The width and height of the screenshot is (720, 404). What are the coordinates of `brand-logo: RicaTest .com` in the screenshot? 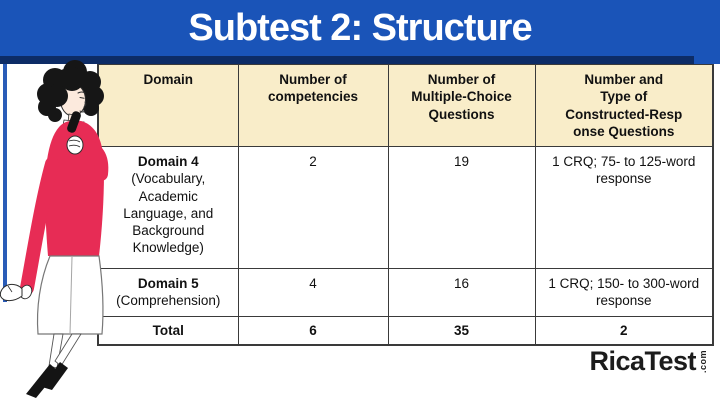 It's located at (648, 361).